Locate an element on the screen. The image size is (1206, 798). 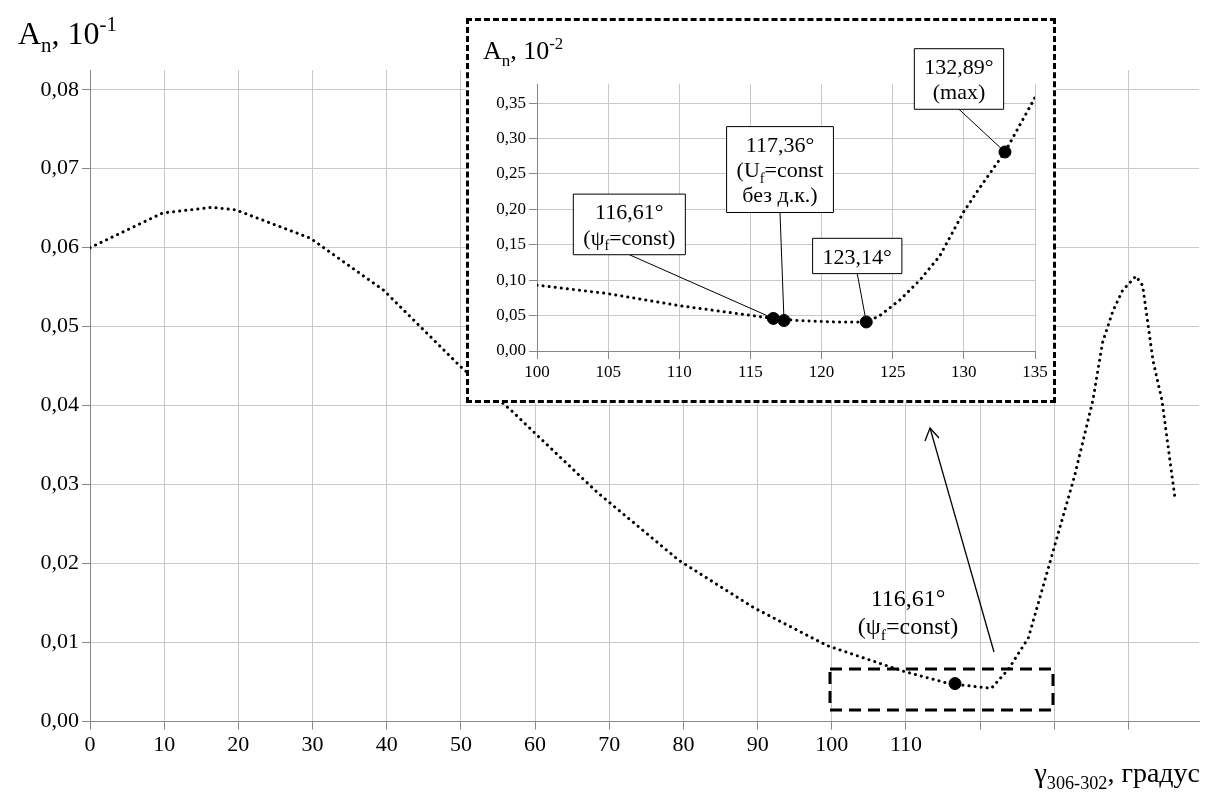
annotation: 123,14° is located at coordinates (857, 256).